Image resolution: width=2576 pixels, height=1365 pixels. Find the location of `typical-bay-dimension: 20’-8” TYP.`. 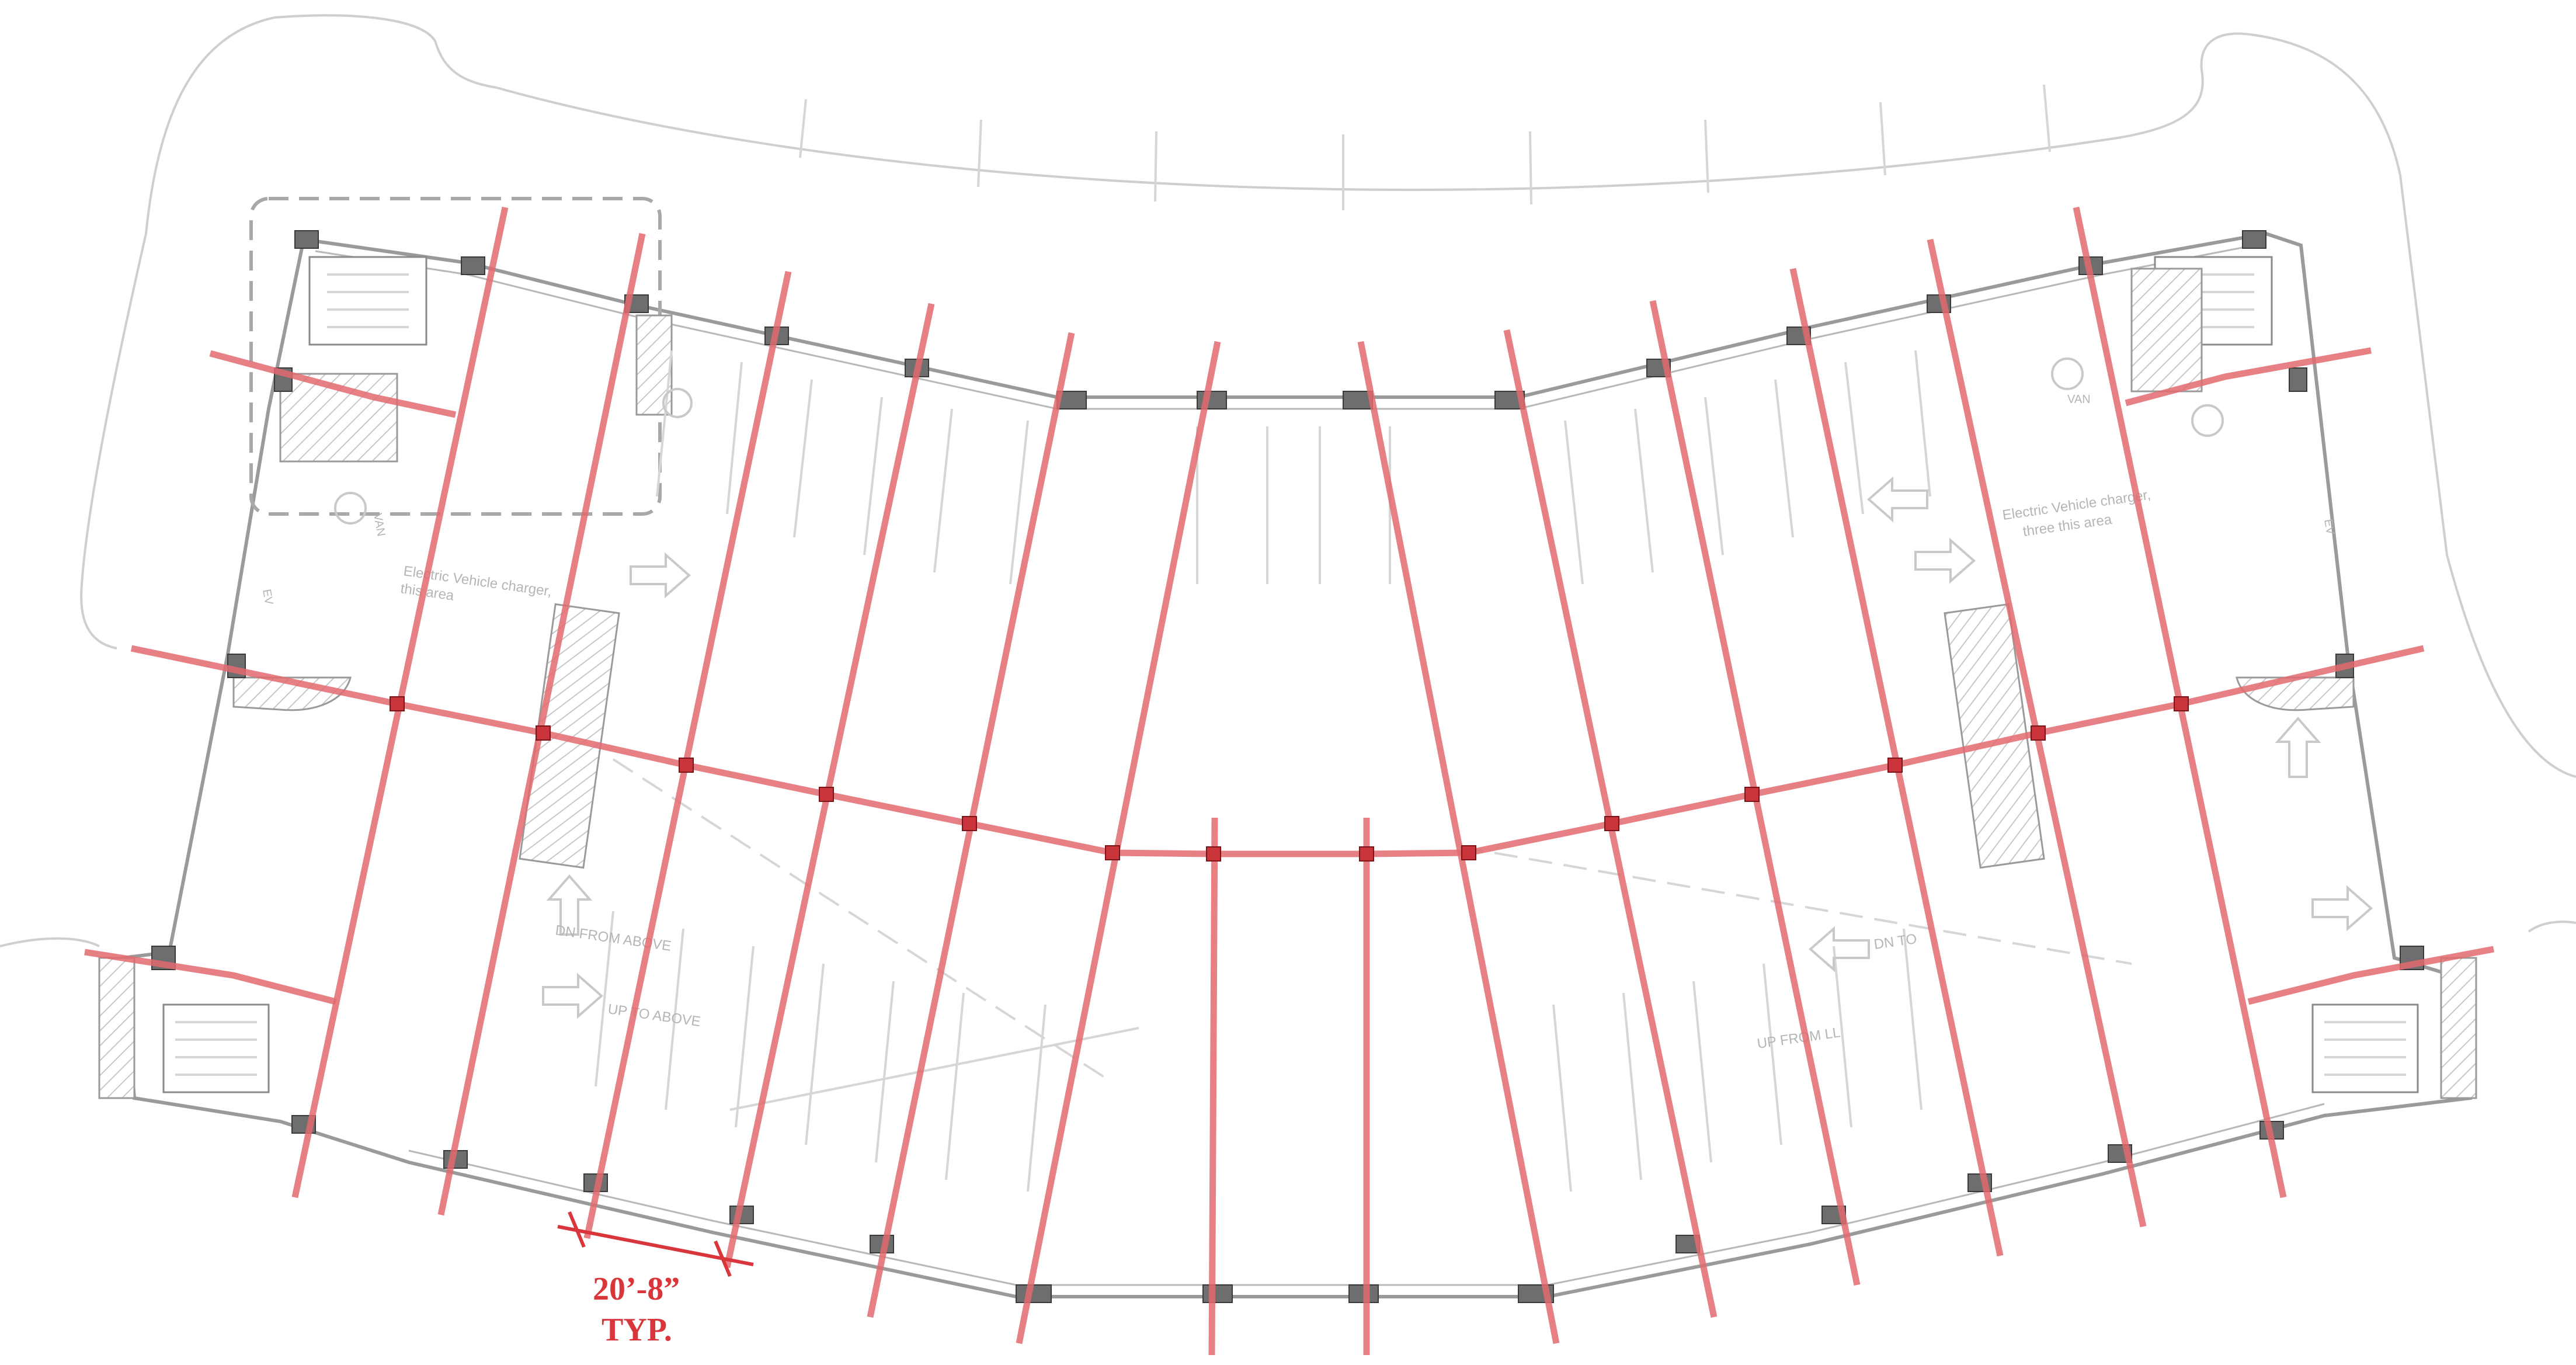

typical-bay-dimension: 20’-8” TYP. is located at coordinates (655, 1279).